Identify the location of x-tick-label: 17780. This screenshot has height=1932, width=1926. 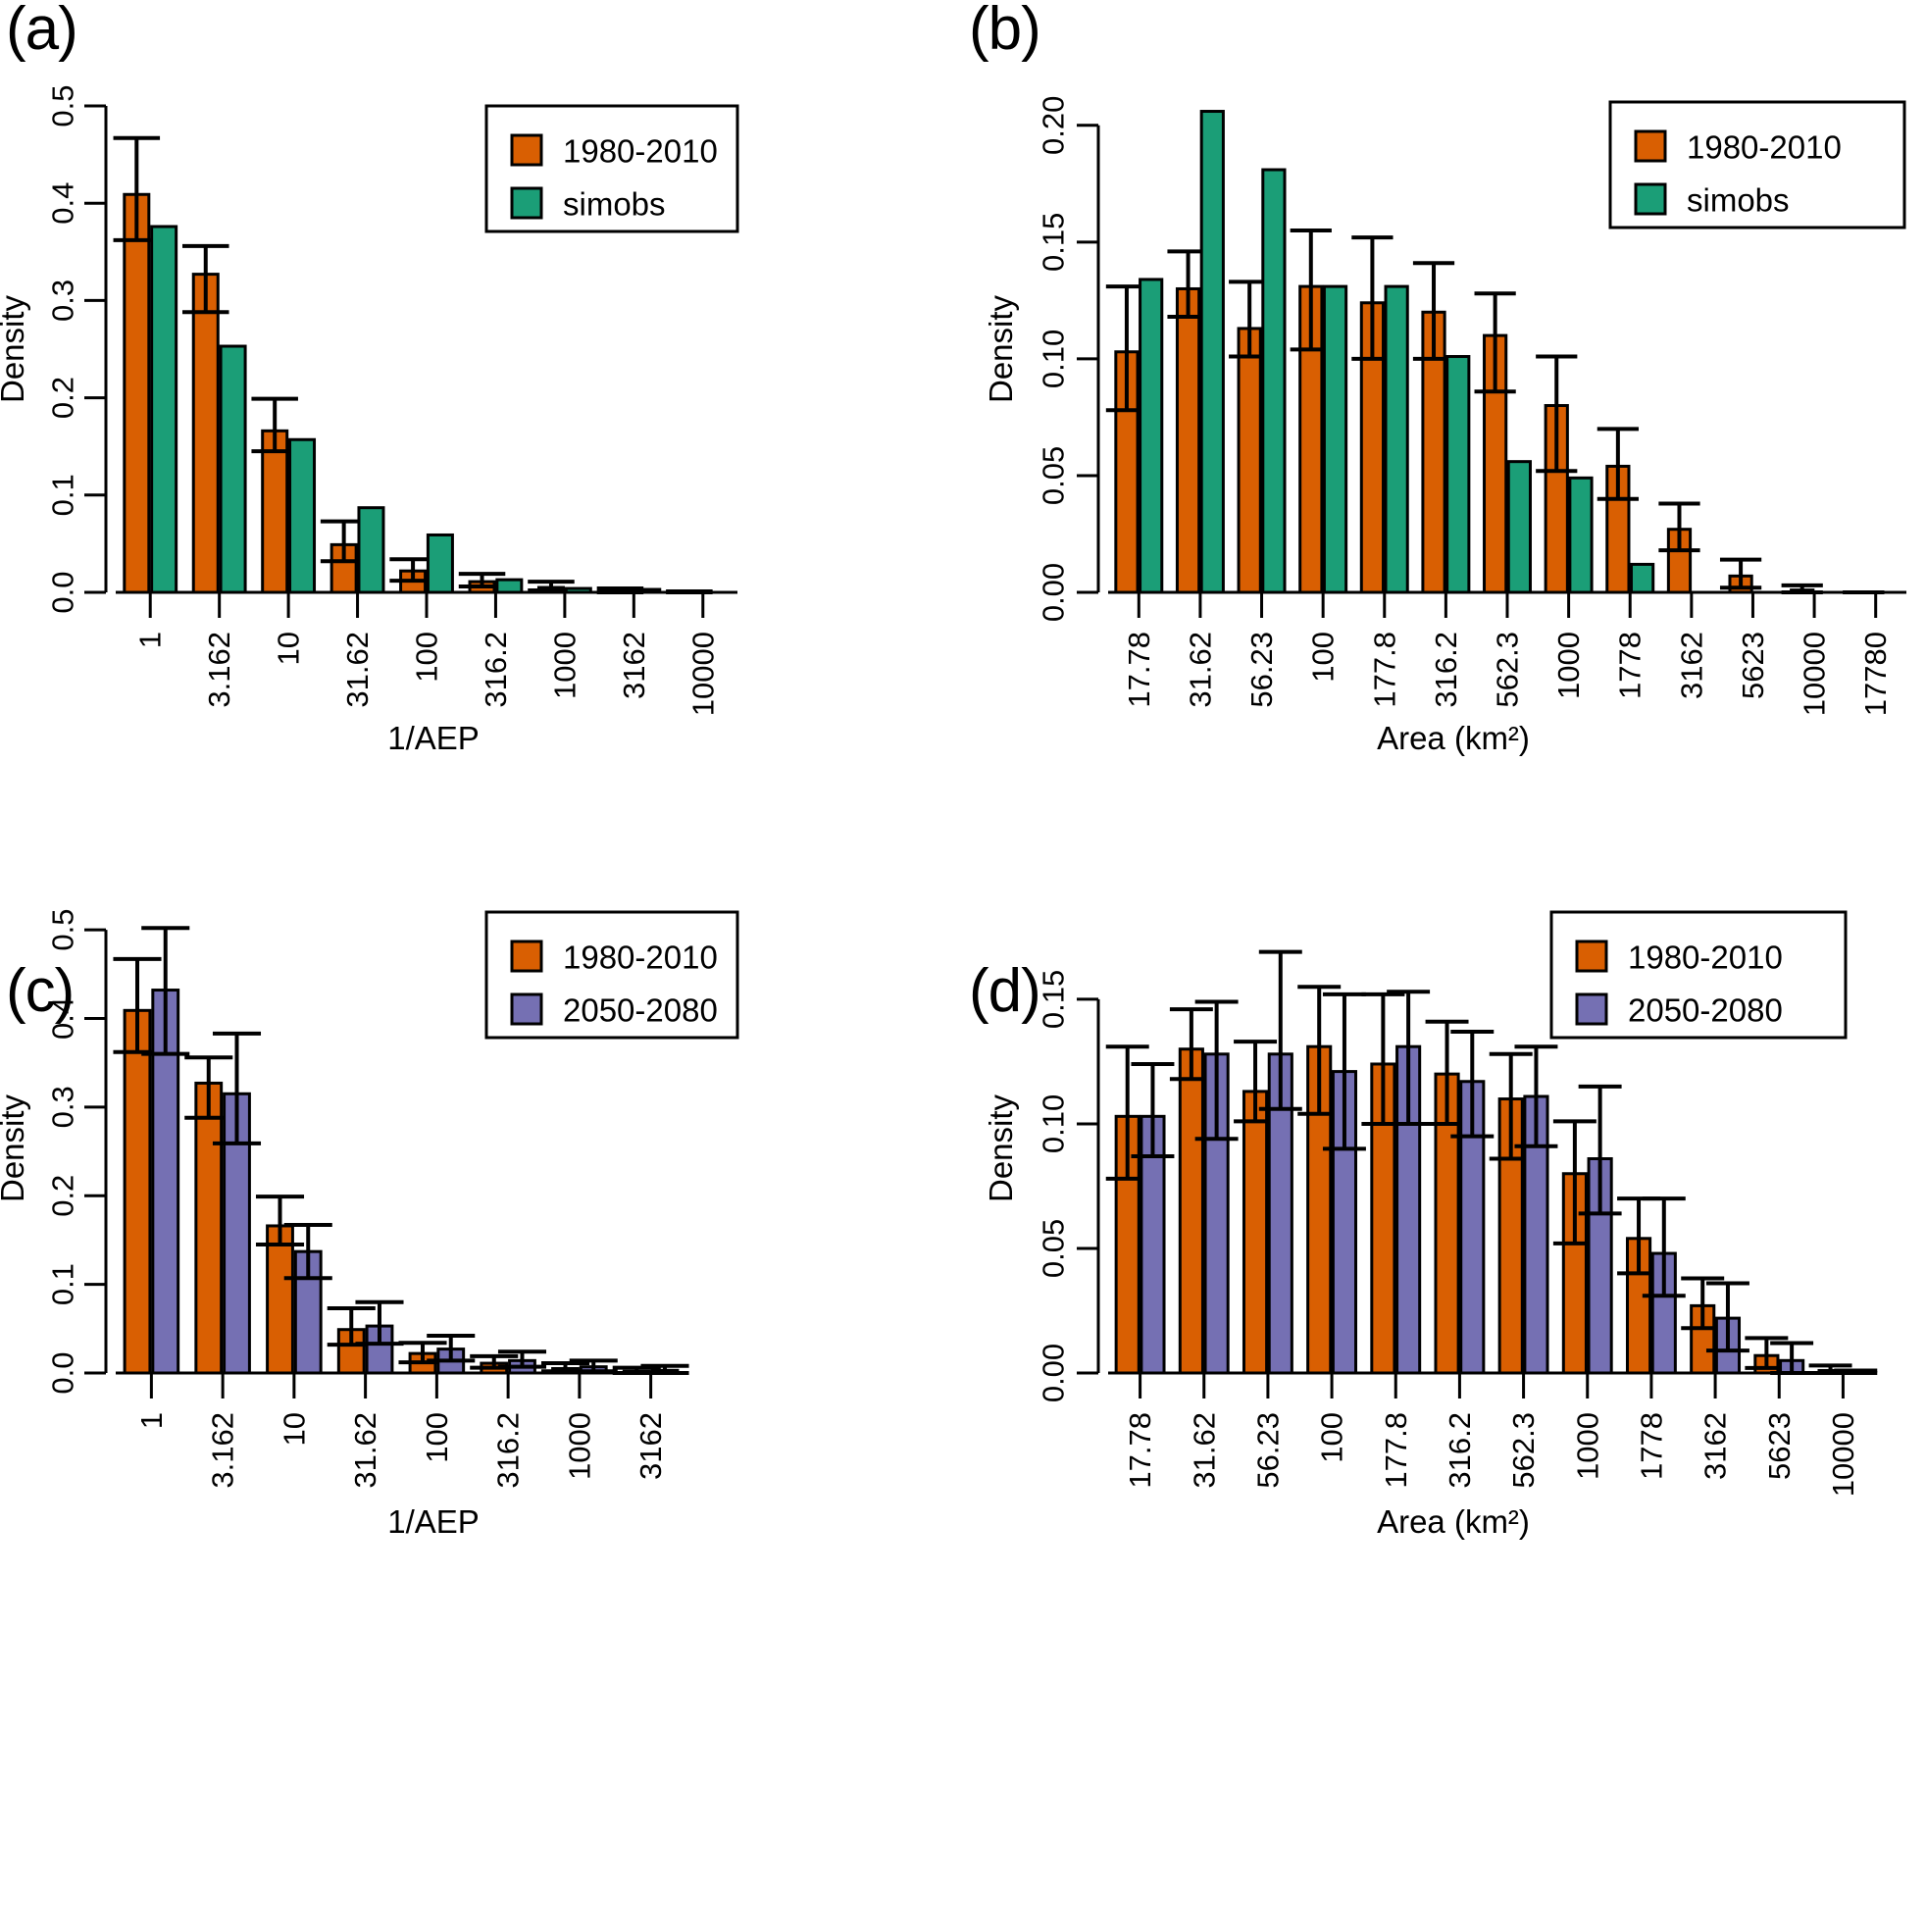
(1875, 674).